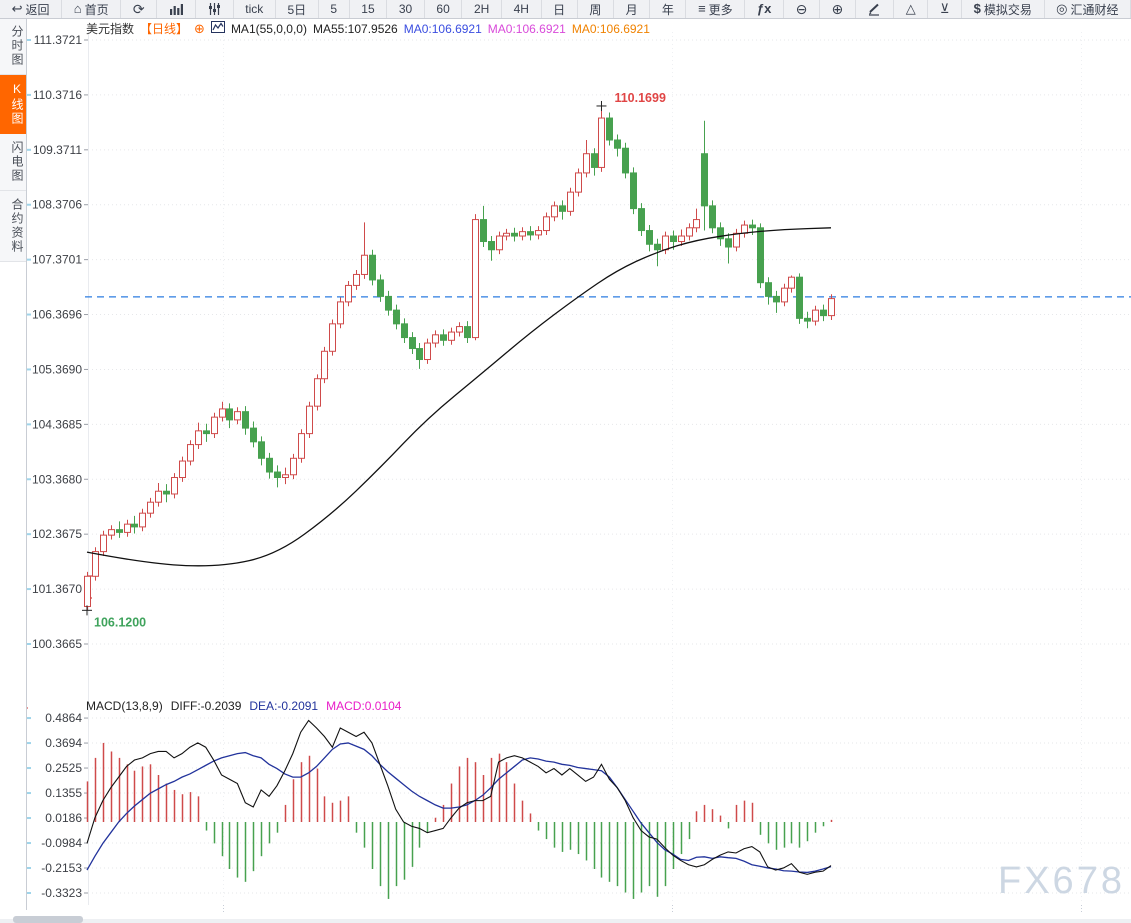 This screenshot has height=923, width=1131. I want to click on home-button: ⌂ 首页, so click(92, 9).